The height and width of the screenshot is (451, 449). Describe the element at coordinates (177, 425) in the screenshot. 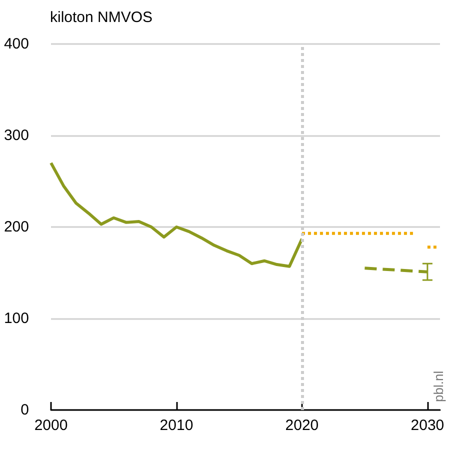

I see `x-tick-label: 2010` at that location.